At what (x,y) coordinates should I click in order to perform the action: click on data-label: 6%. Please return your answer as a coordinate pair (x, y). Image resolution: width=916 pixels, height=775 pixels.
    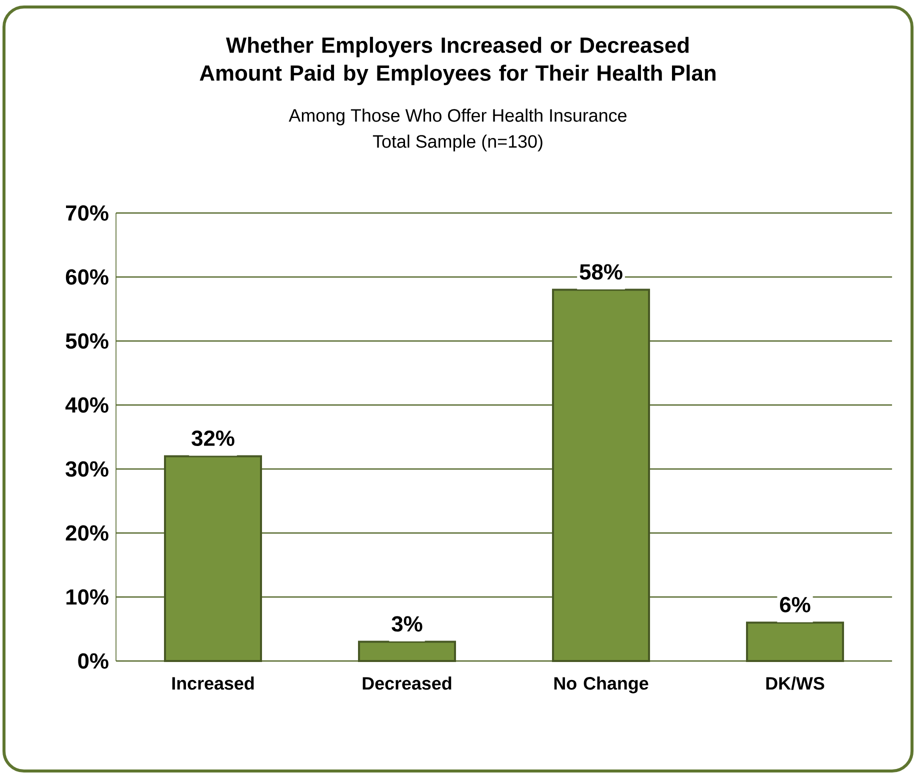
    Looking at the image, I should click on (795, 604).